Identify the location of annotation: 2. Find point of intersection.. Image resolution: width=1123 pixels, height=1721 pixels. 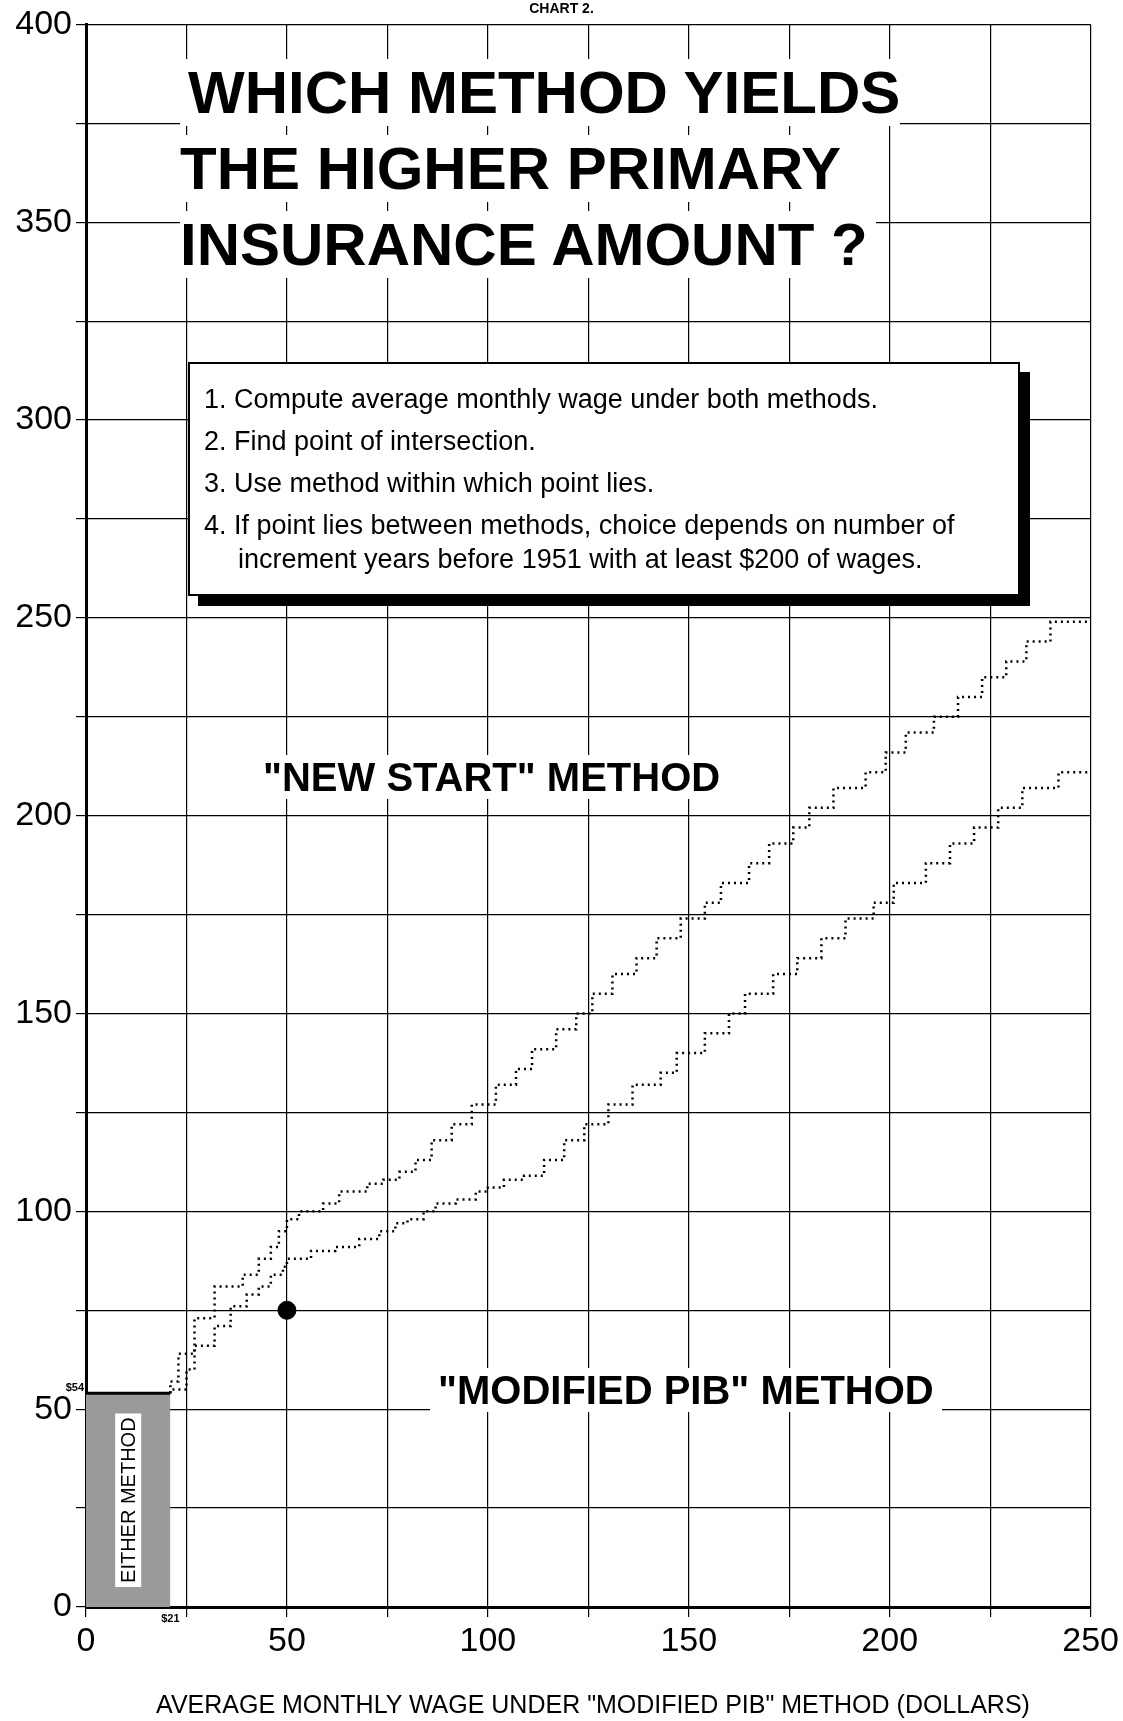
(370, 441).